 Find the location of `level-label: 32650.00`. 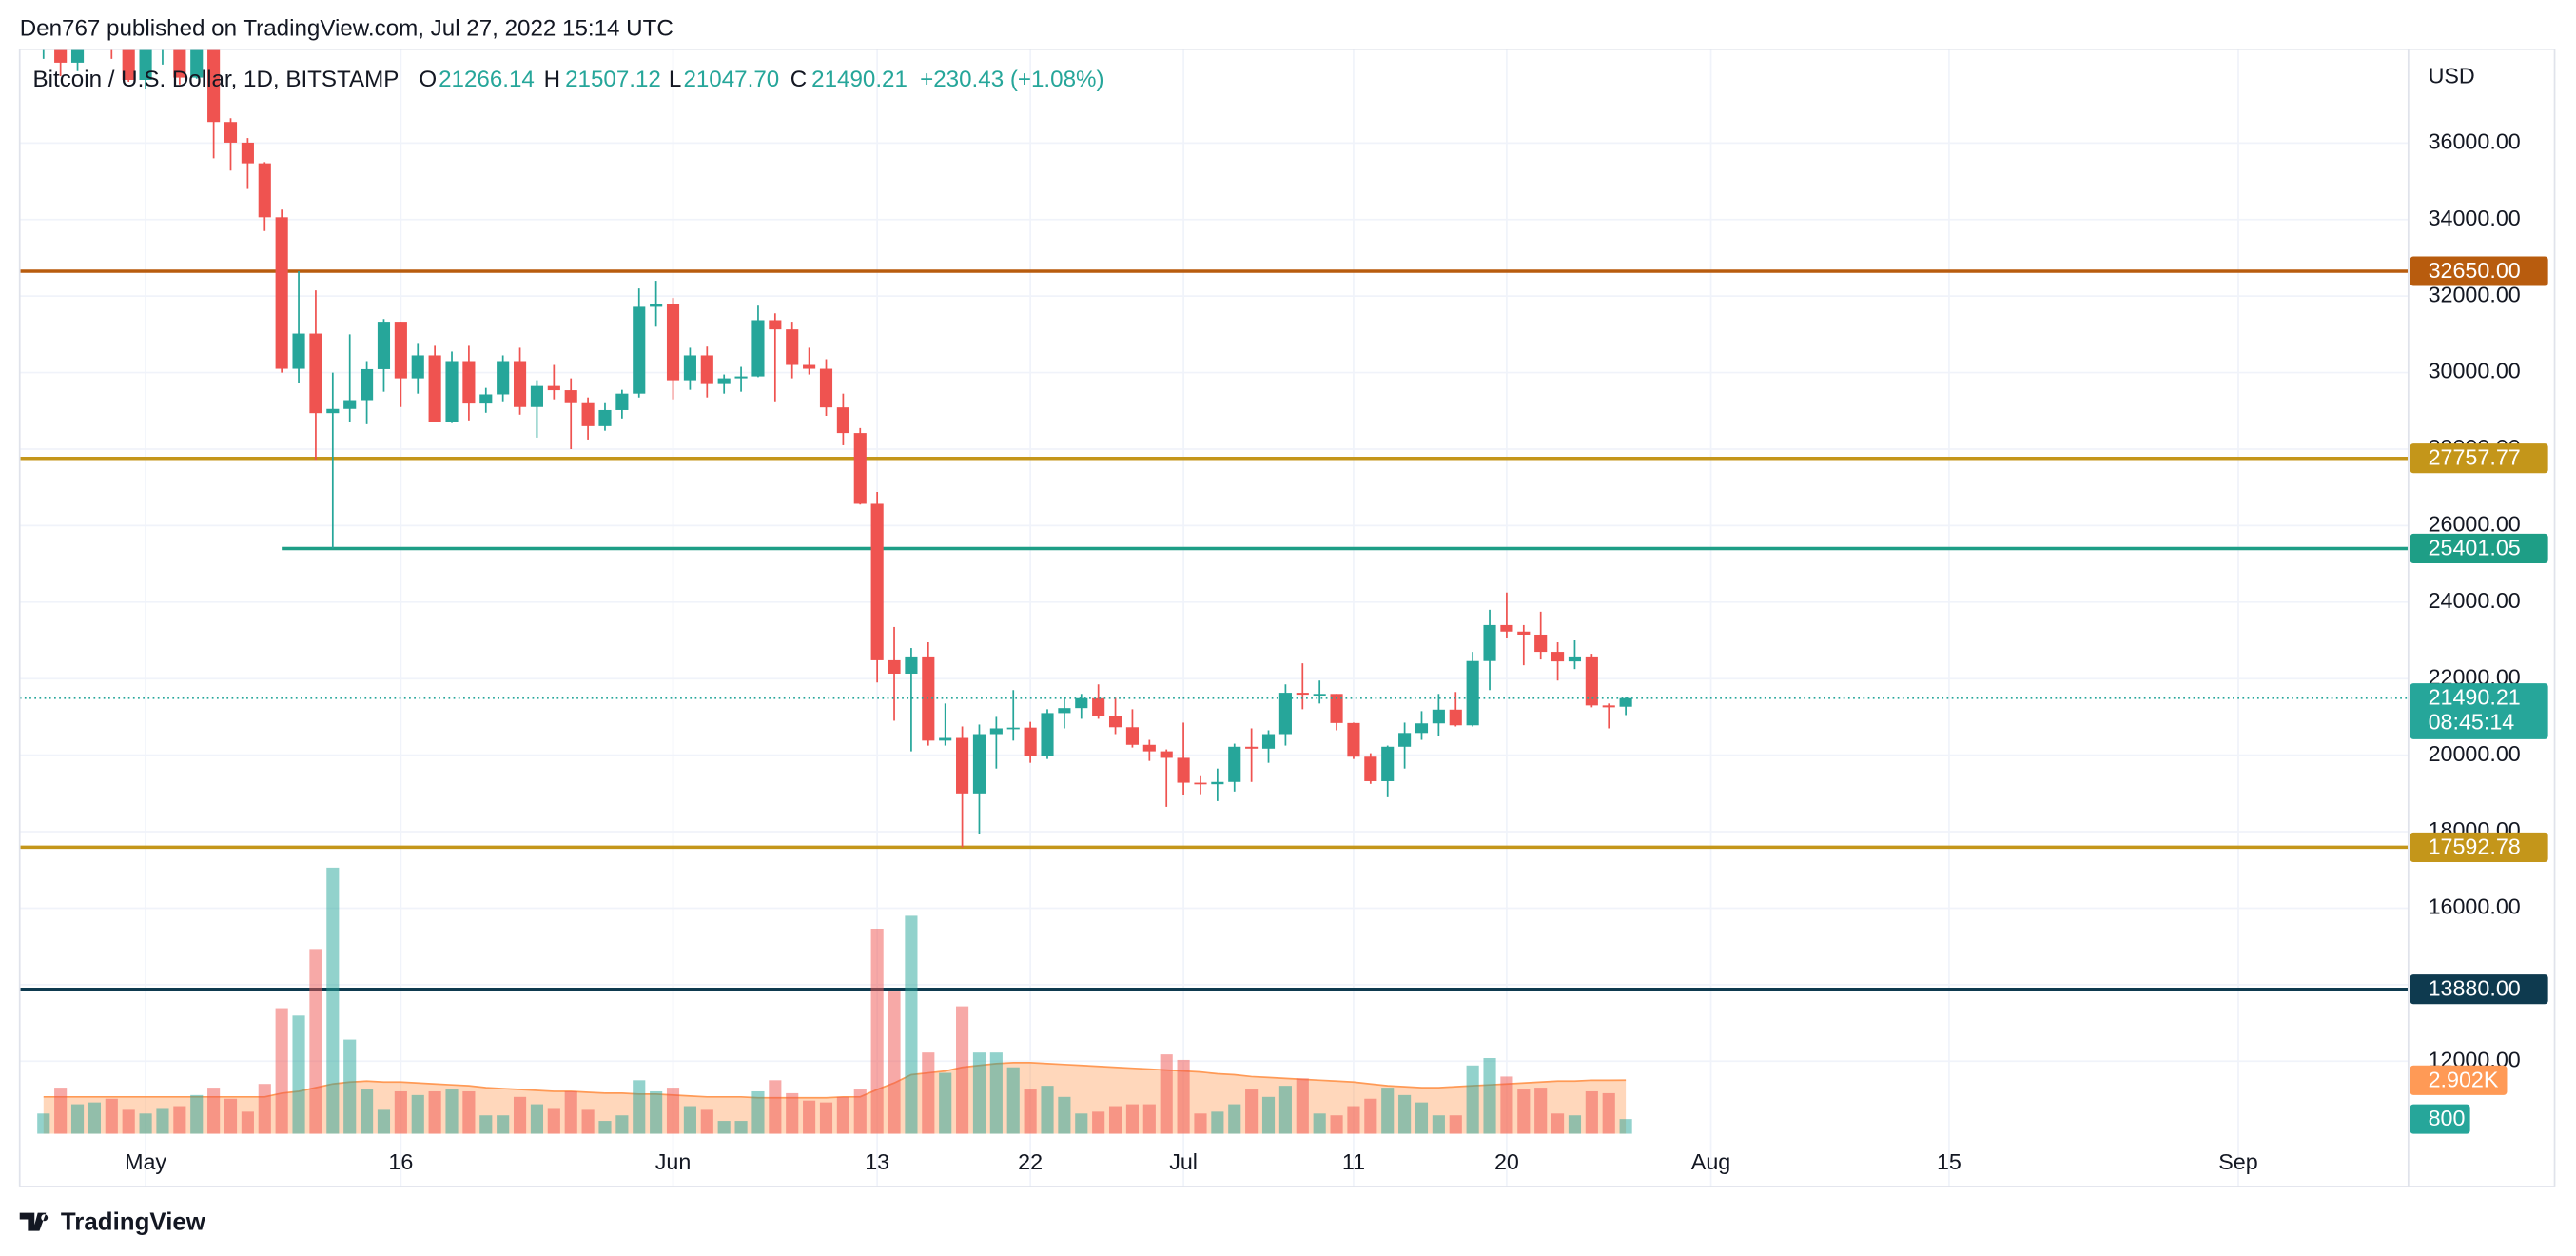

level-label: 32650.00 is located at coordinates (2475, 270).